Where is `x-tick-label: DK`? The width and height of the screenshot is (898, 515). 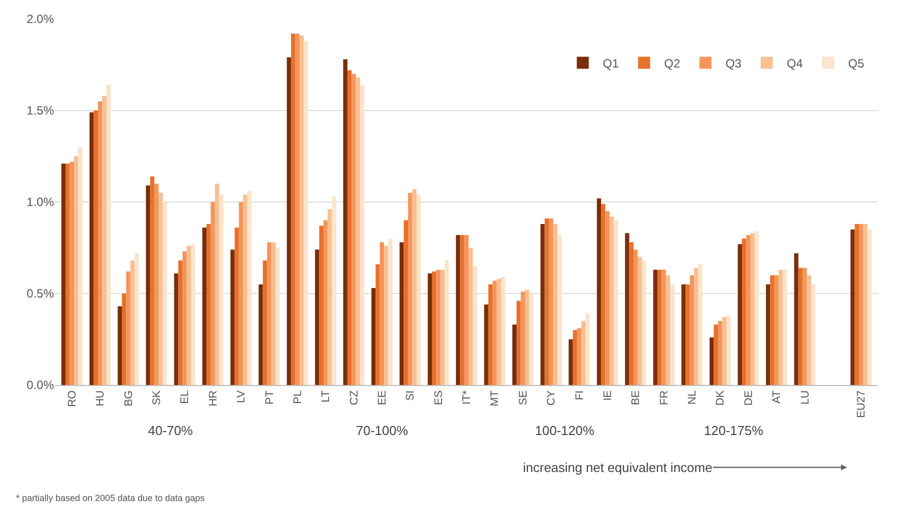
x-tick-label: DK is located at coordinates (720, 398).